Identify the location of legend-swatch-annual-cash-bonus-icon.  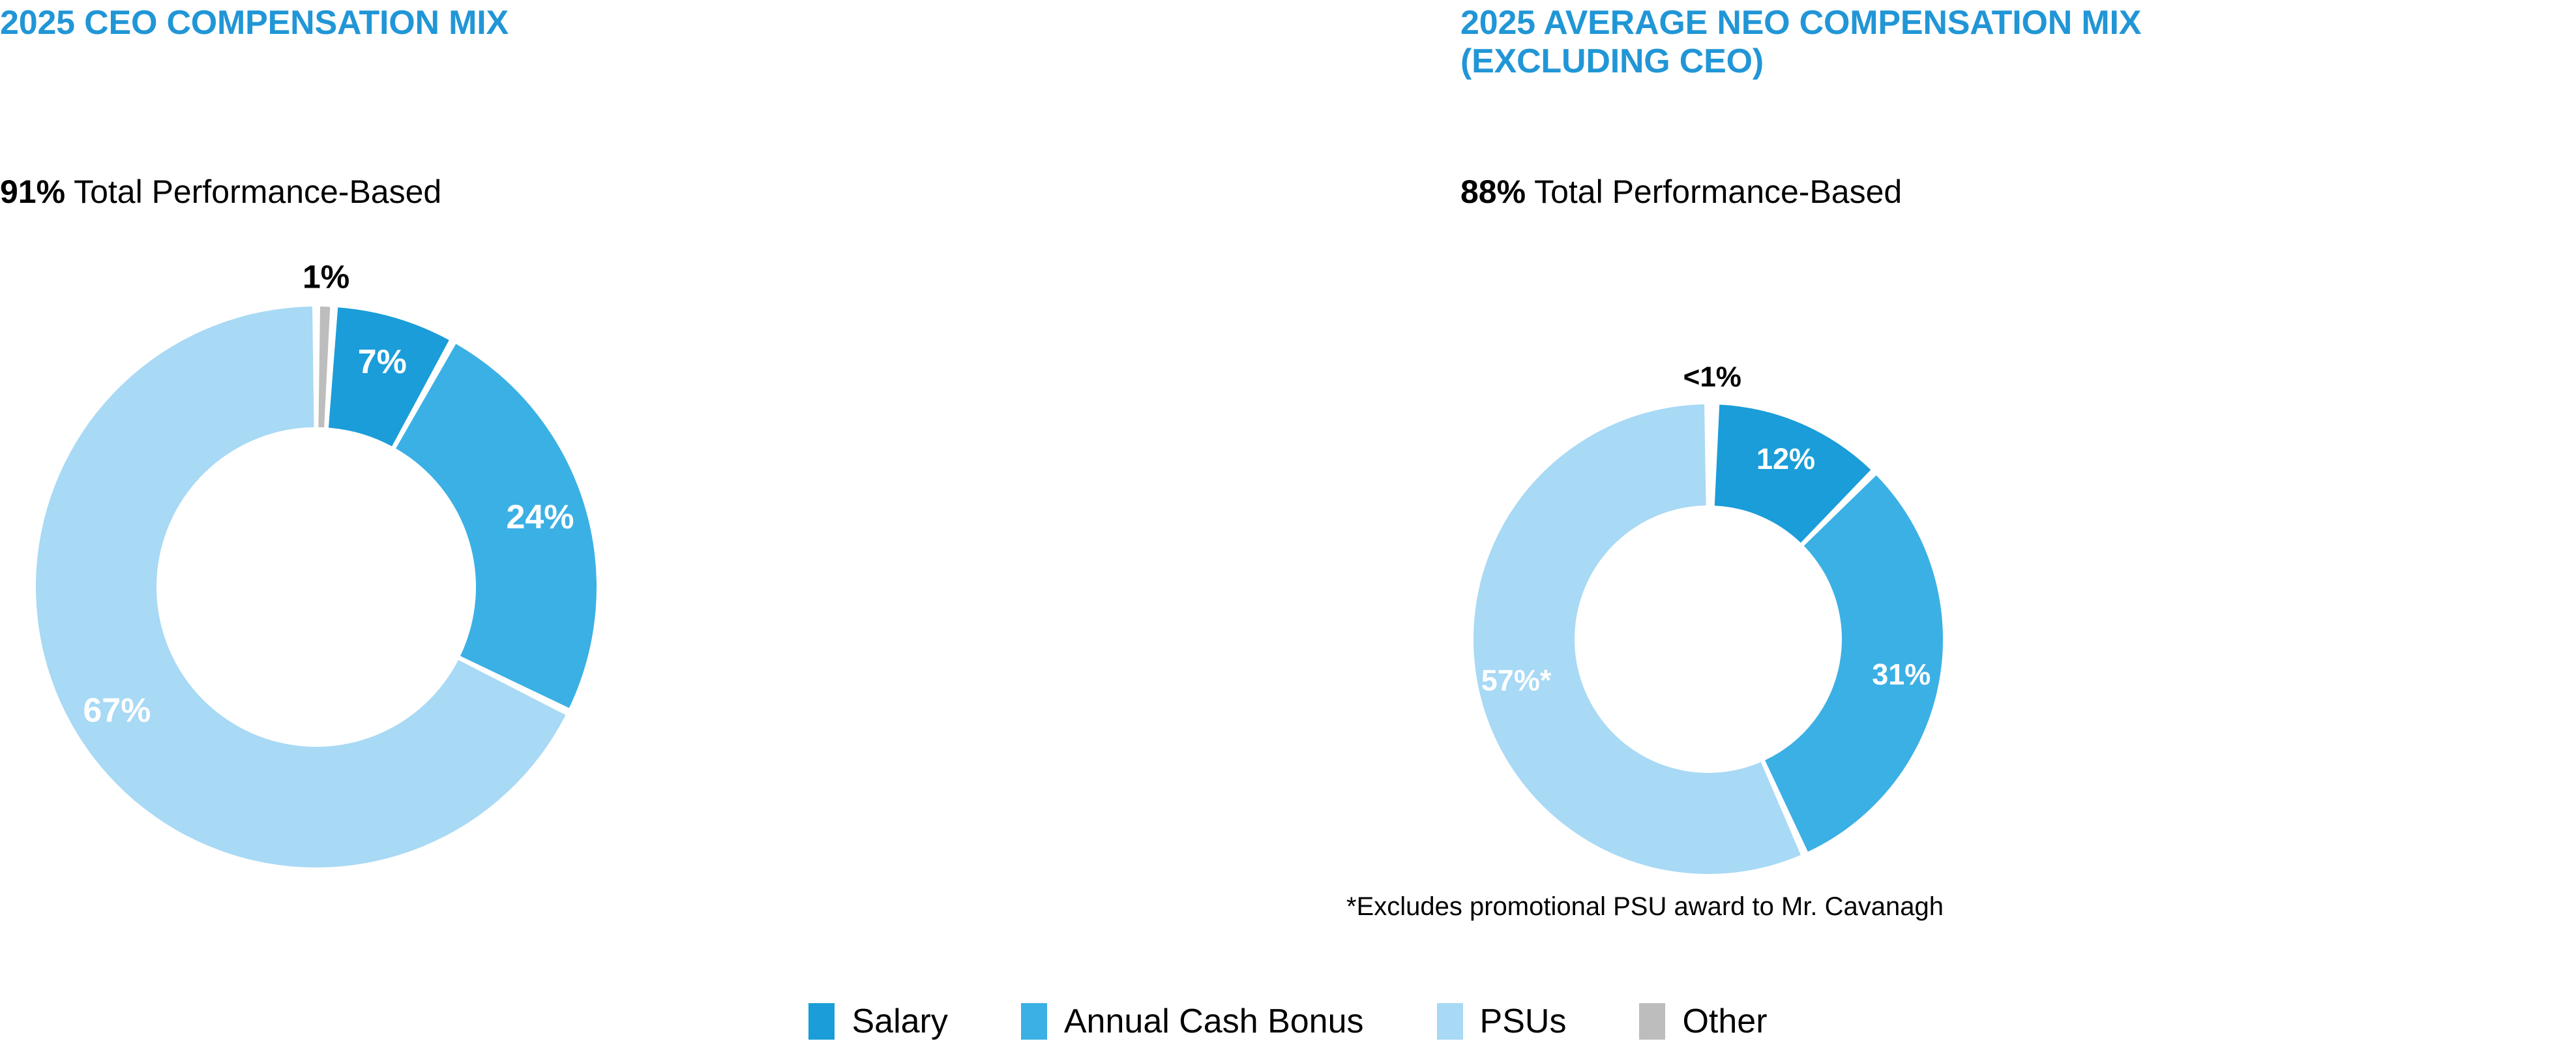
(1033, 1022).